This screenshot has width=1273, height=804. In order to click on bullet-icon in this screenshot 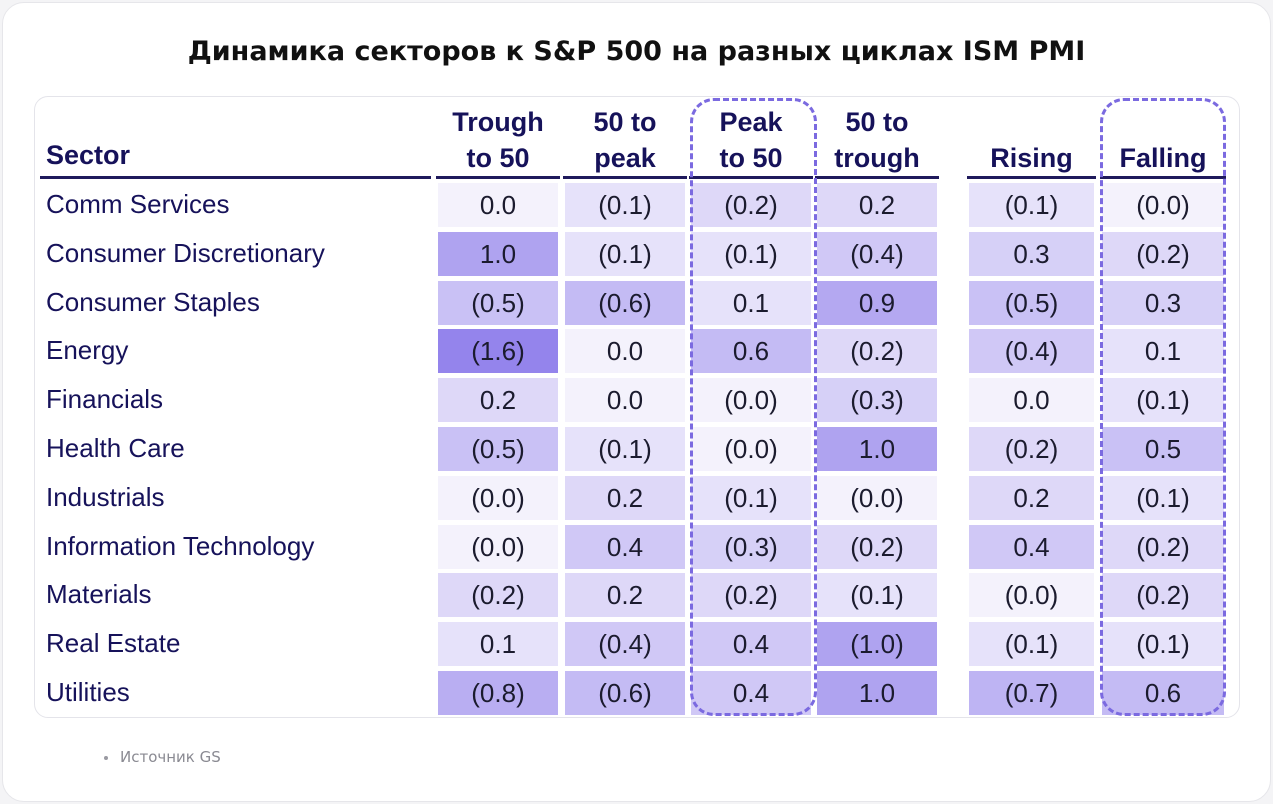, I will do `click(106, 758)`.